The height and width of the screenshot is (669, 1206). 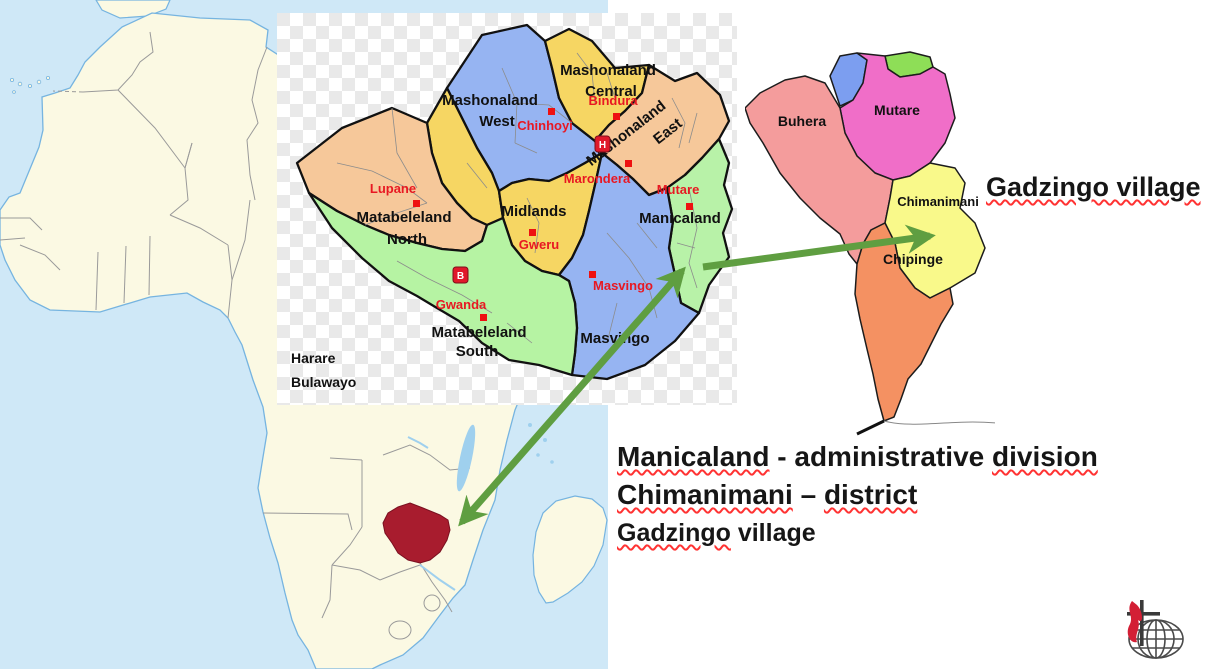 I want to click on village-callout: Gadzingo village, so click(x=1093, y=187).